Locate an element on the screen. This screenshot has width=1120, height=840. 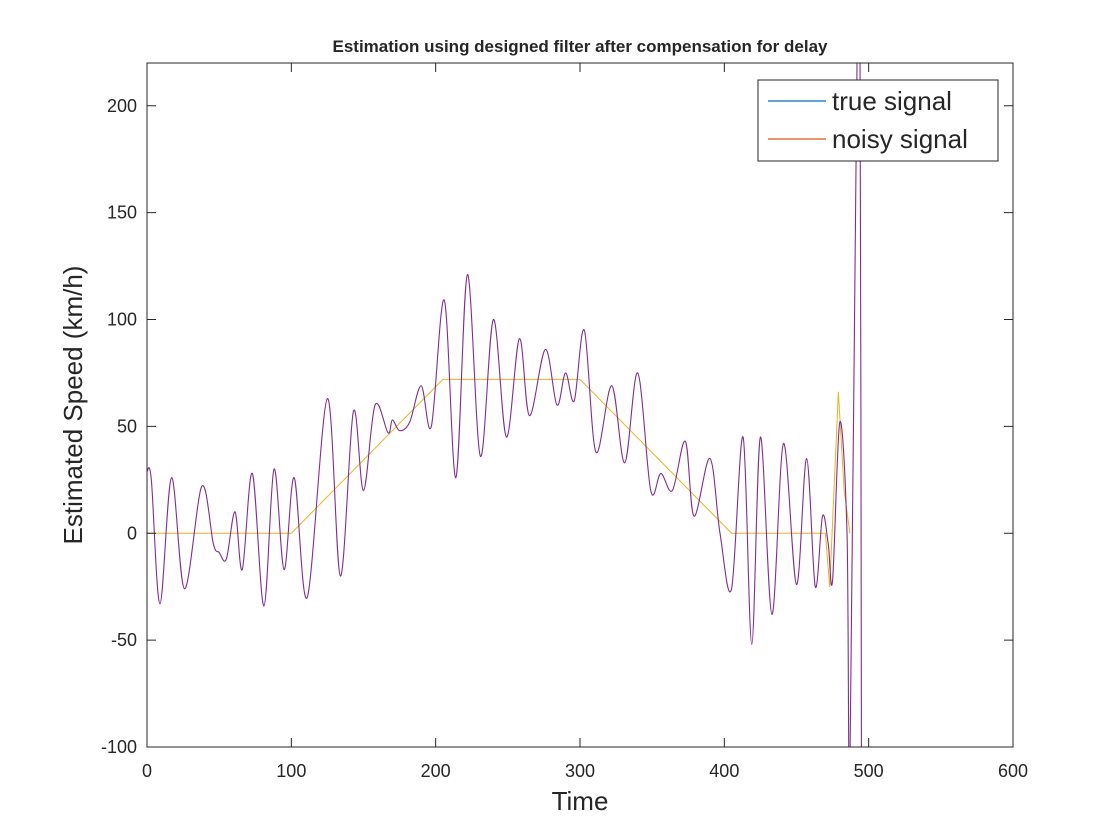
x-tick-label: 200 is located at coordinates (436, 771).